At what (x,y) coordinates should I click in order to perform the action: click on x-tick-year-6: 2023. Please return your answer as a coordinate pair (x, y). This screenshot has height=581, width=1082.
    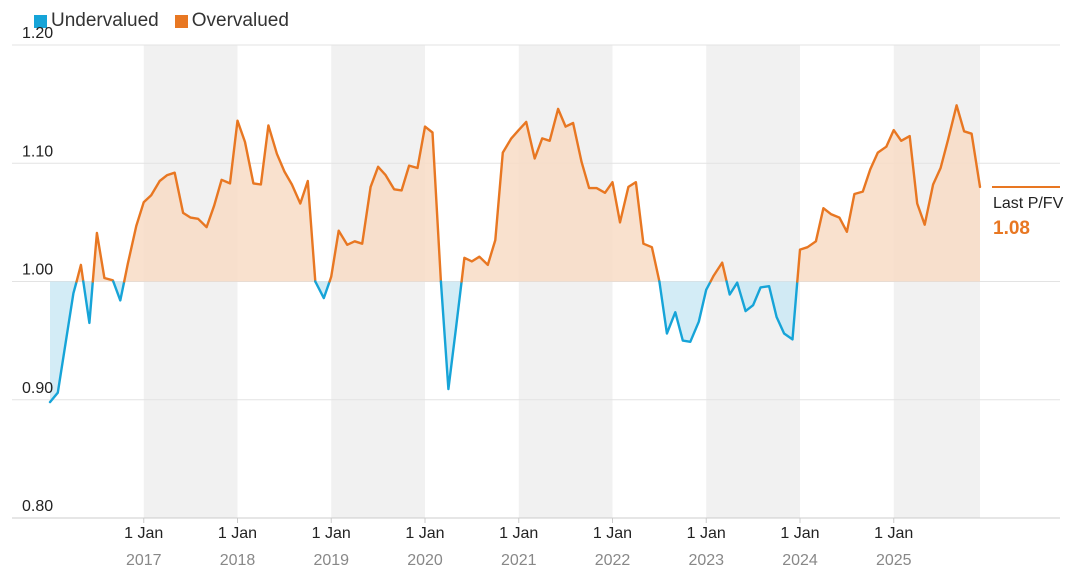
    Looking at the image, I should click on (706, 560).